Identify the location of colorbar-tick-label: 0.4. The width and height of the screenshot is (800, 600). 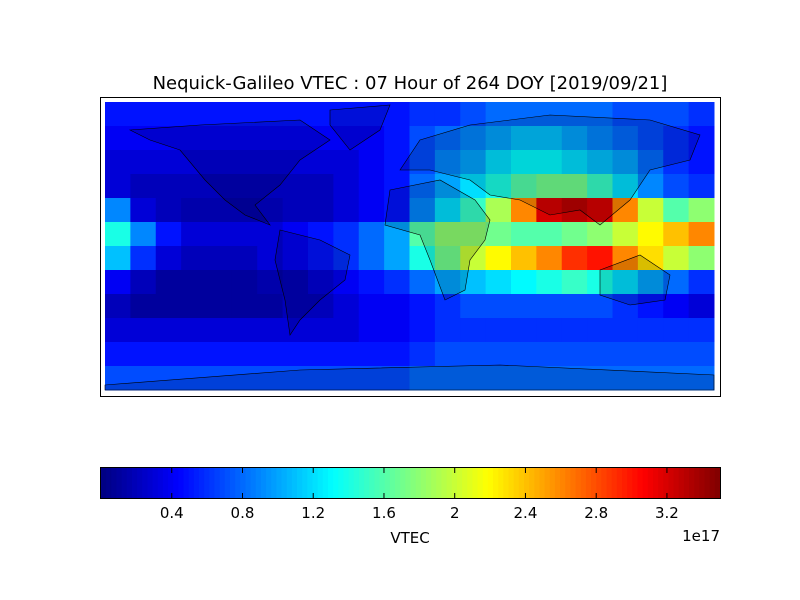
(172, 513).